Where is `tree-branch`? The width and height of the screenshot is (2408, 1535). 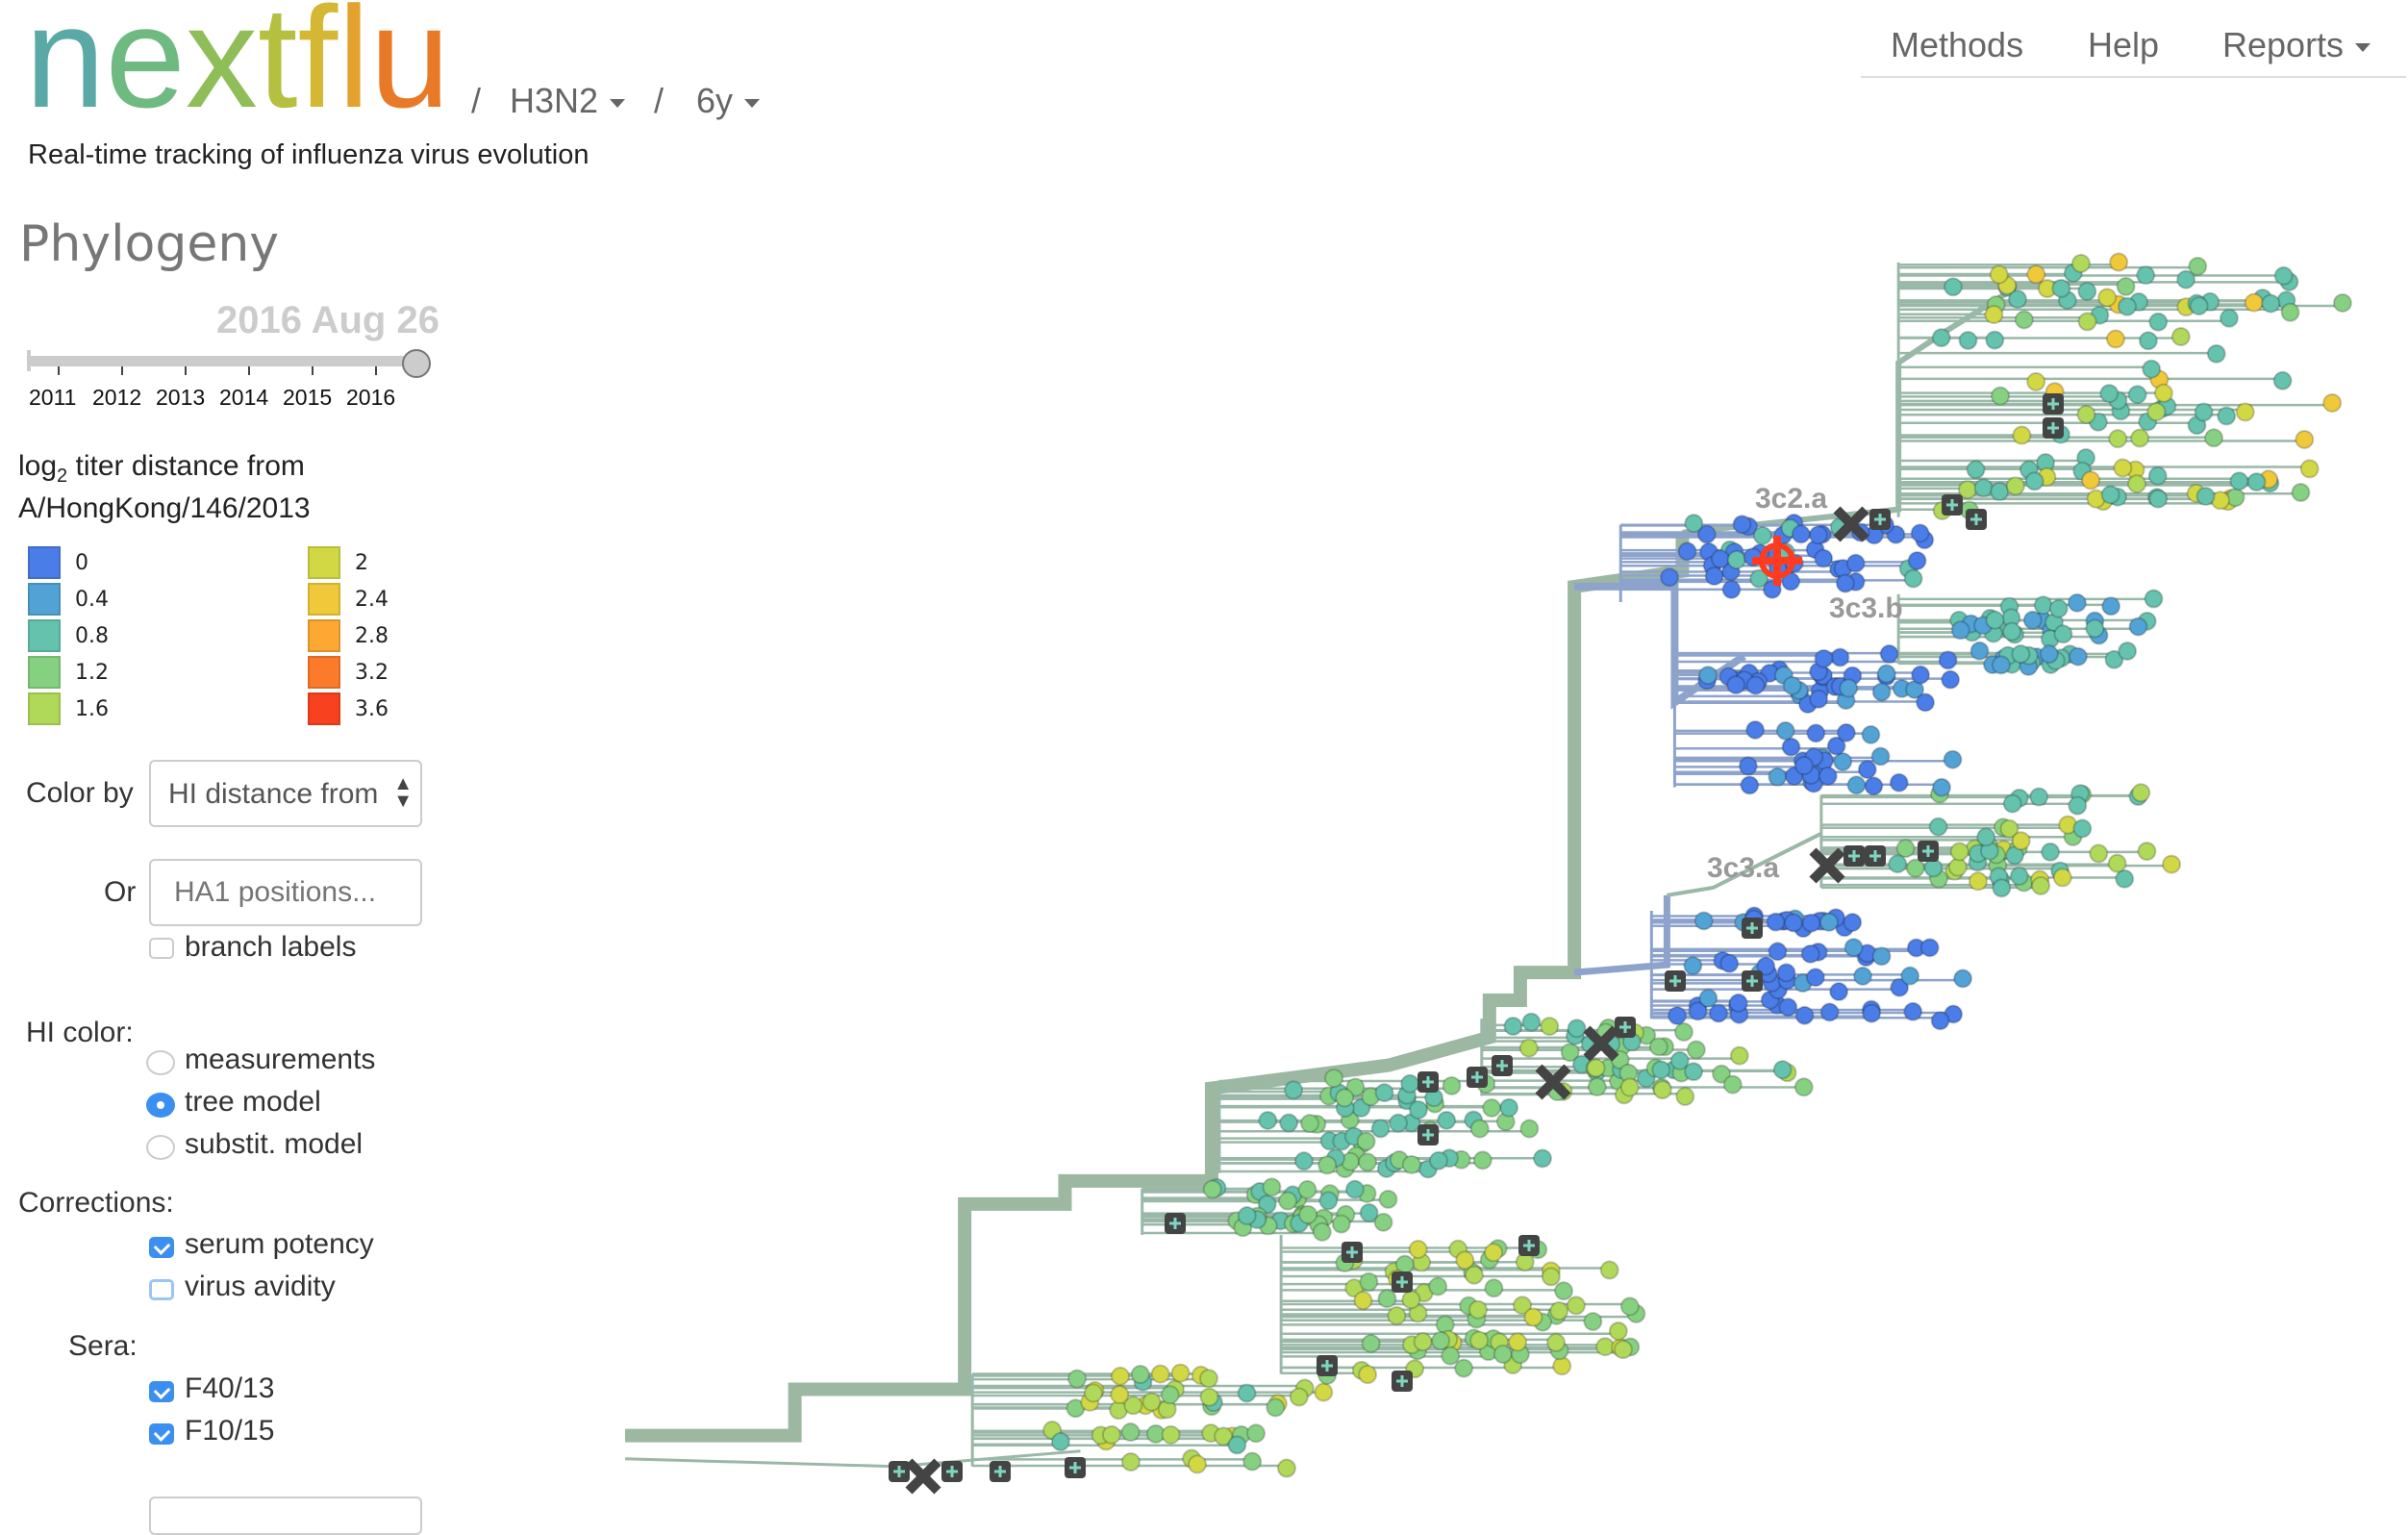 tree-branch is located at coordinates (1660, 646).